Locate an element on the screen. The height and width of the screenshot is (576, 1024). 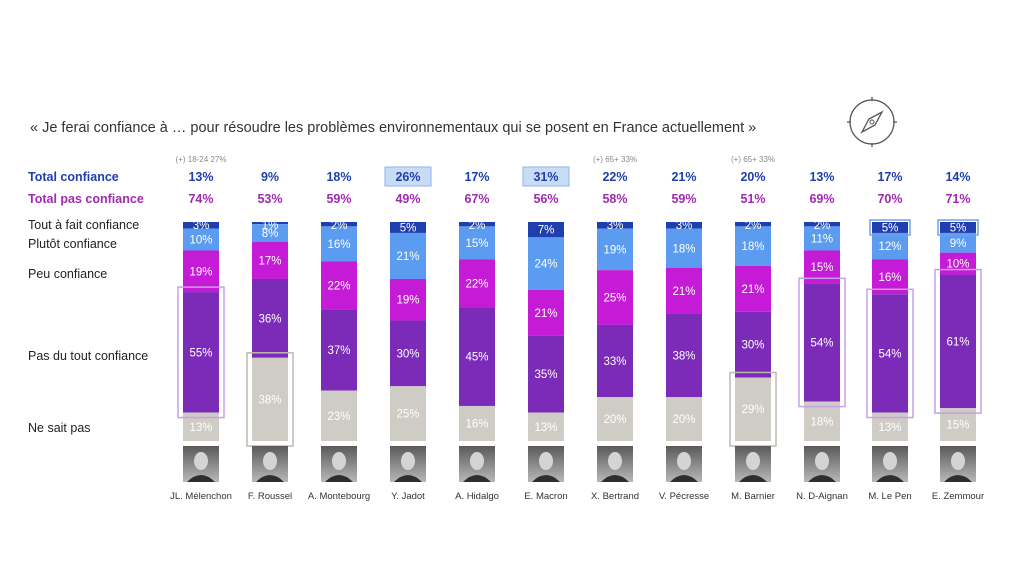
candidate-name: E. Macron is located at coordinates (546, 496).